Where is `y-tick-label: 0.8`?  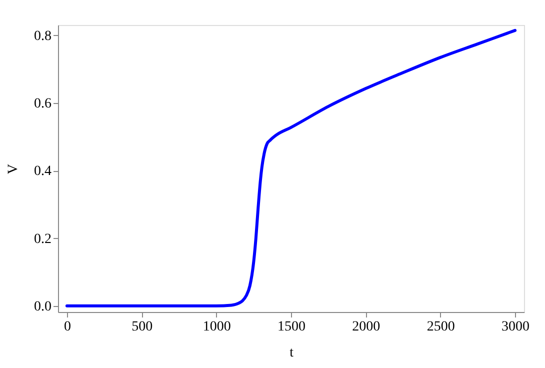
y-tick-label: 0.8 is located at coordinates (43, 36).